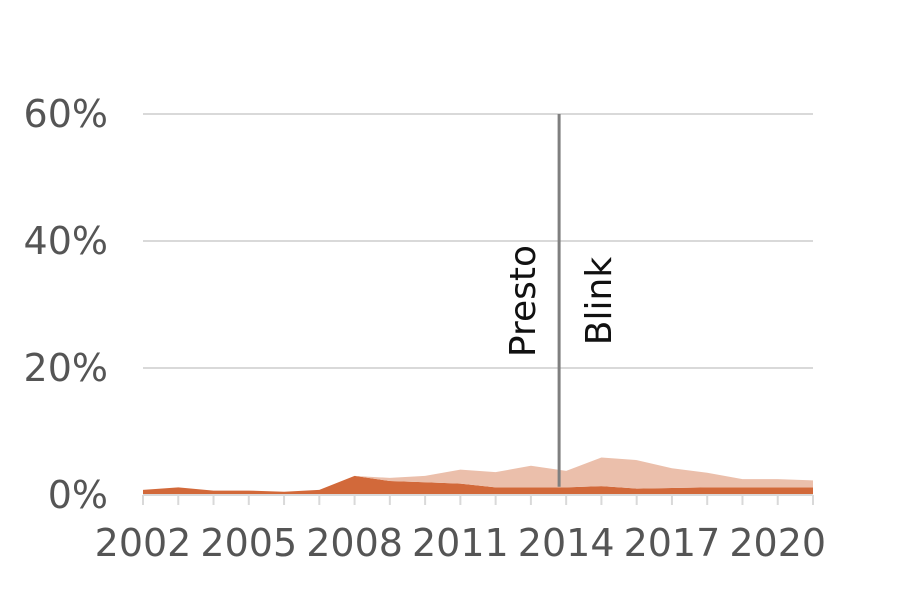 The width and height of the screenshot is (910, 594). Describe the element at coordinates (66, 241) in the screenshot. I see `y-tick-label: 40%` at that location.